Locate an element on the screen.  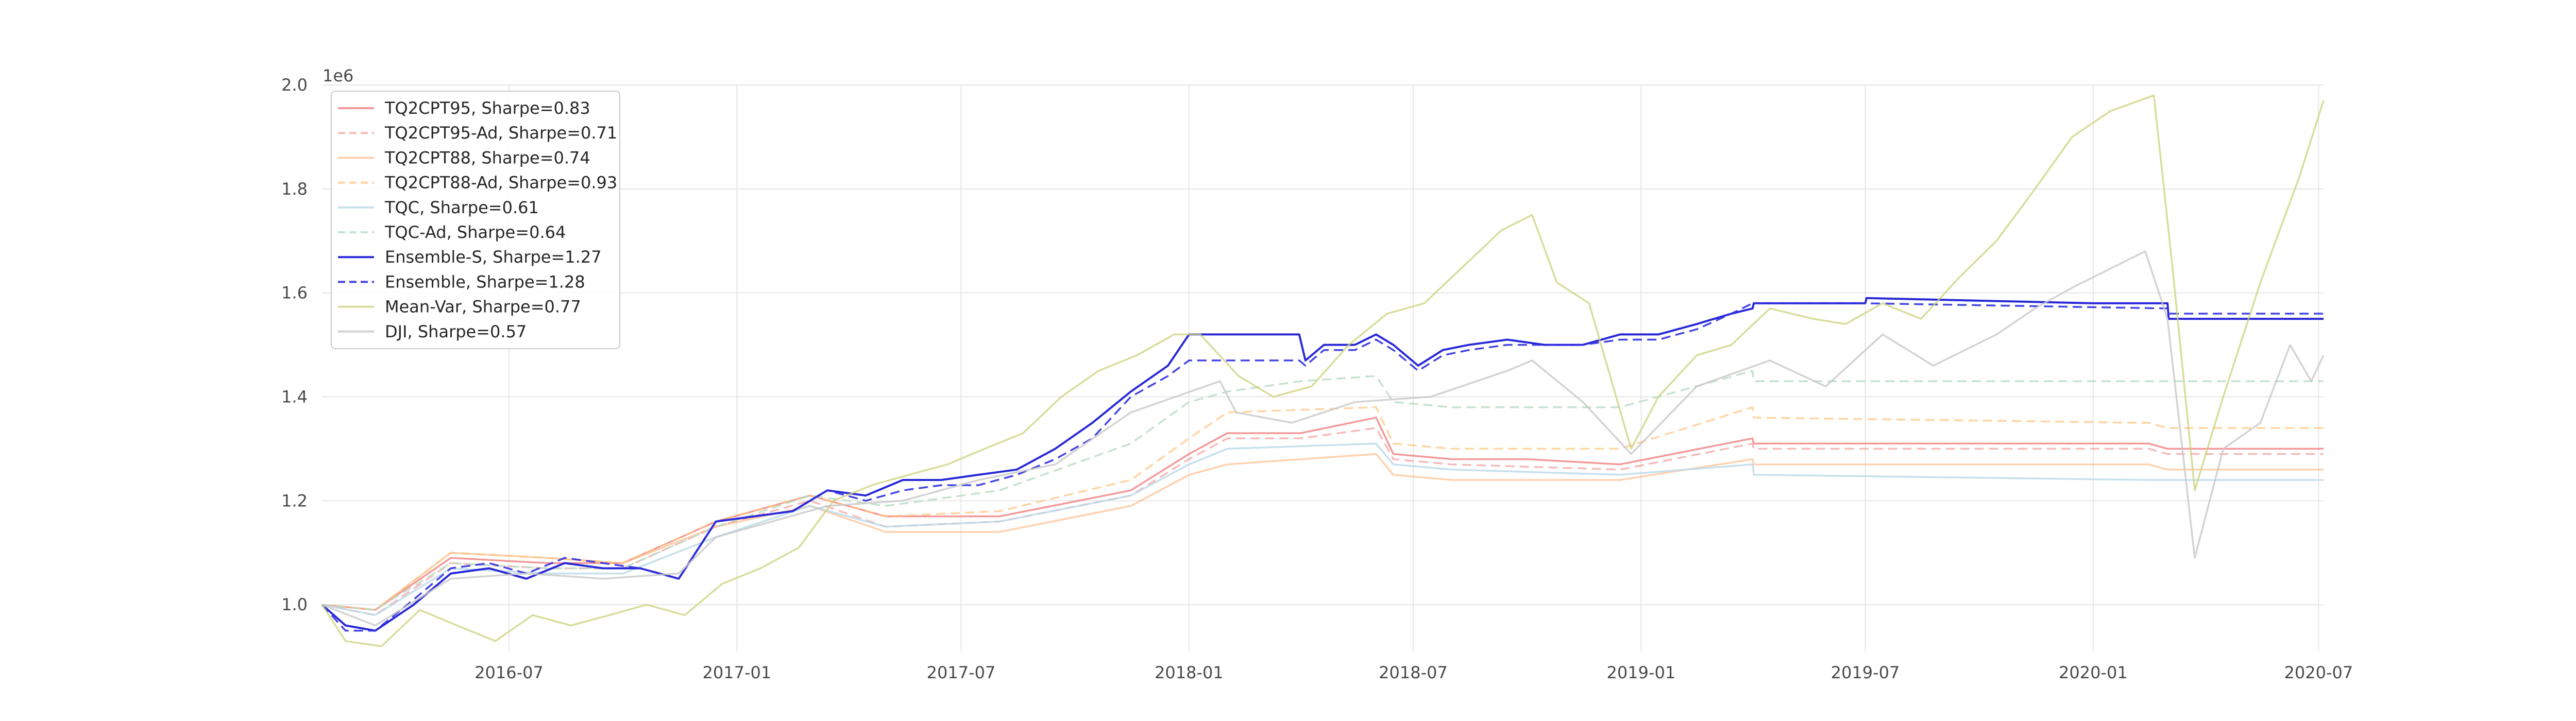
legend-label: DJI, Sharpe=0.57 is located at coordinates (456, 331).